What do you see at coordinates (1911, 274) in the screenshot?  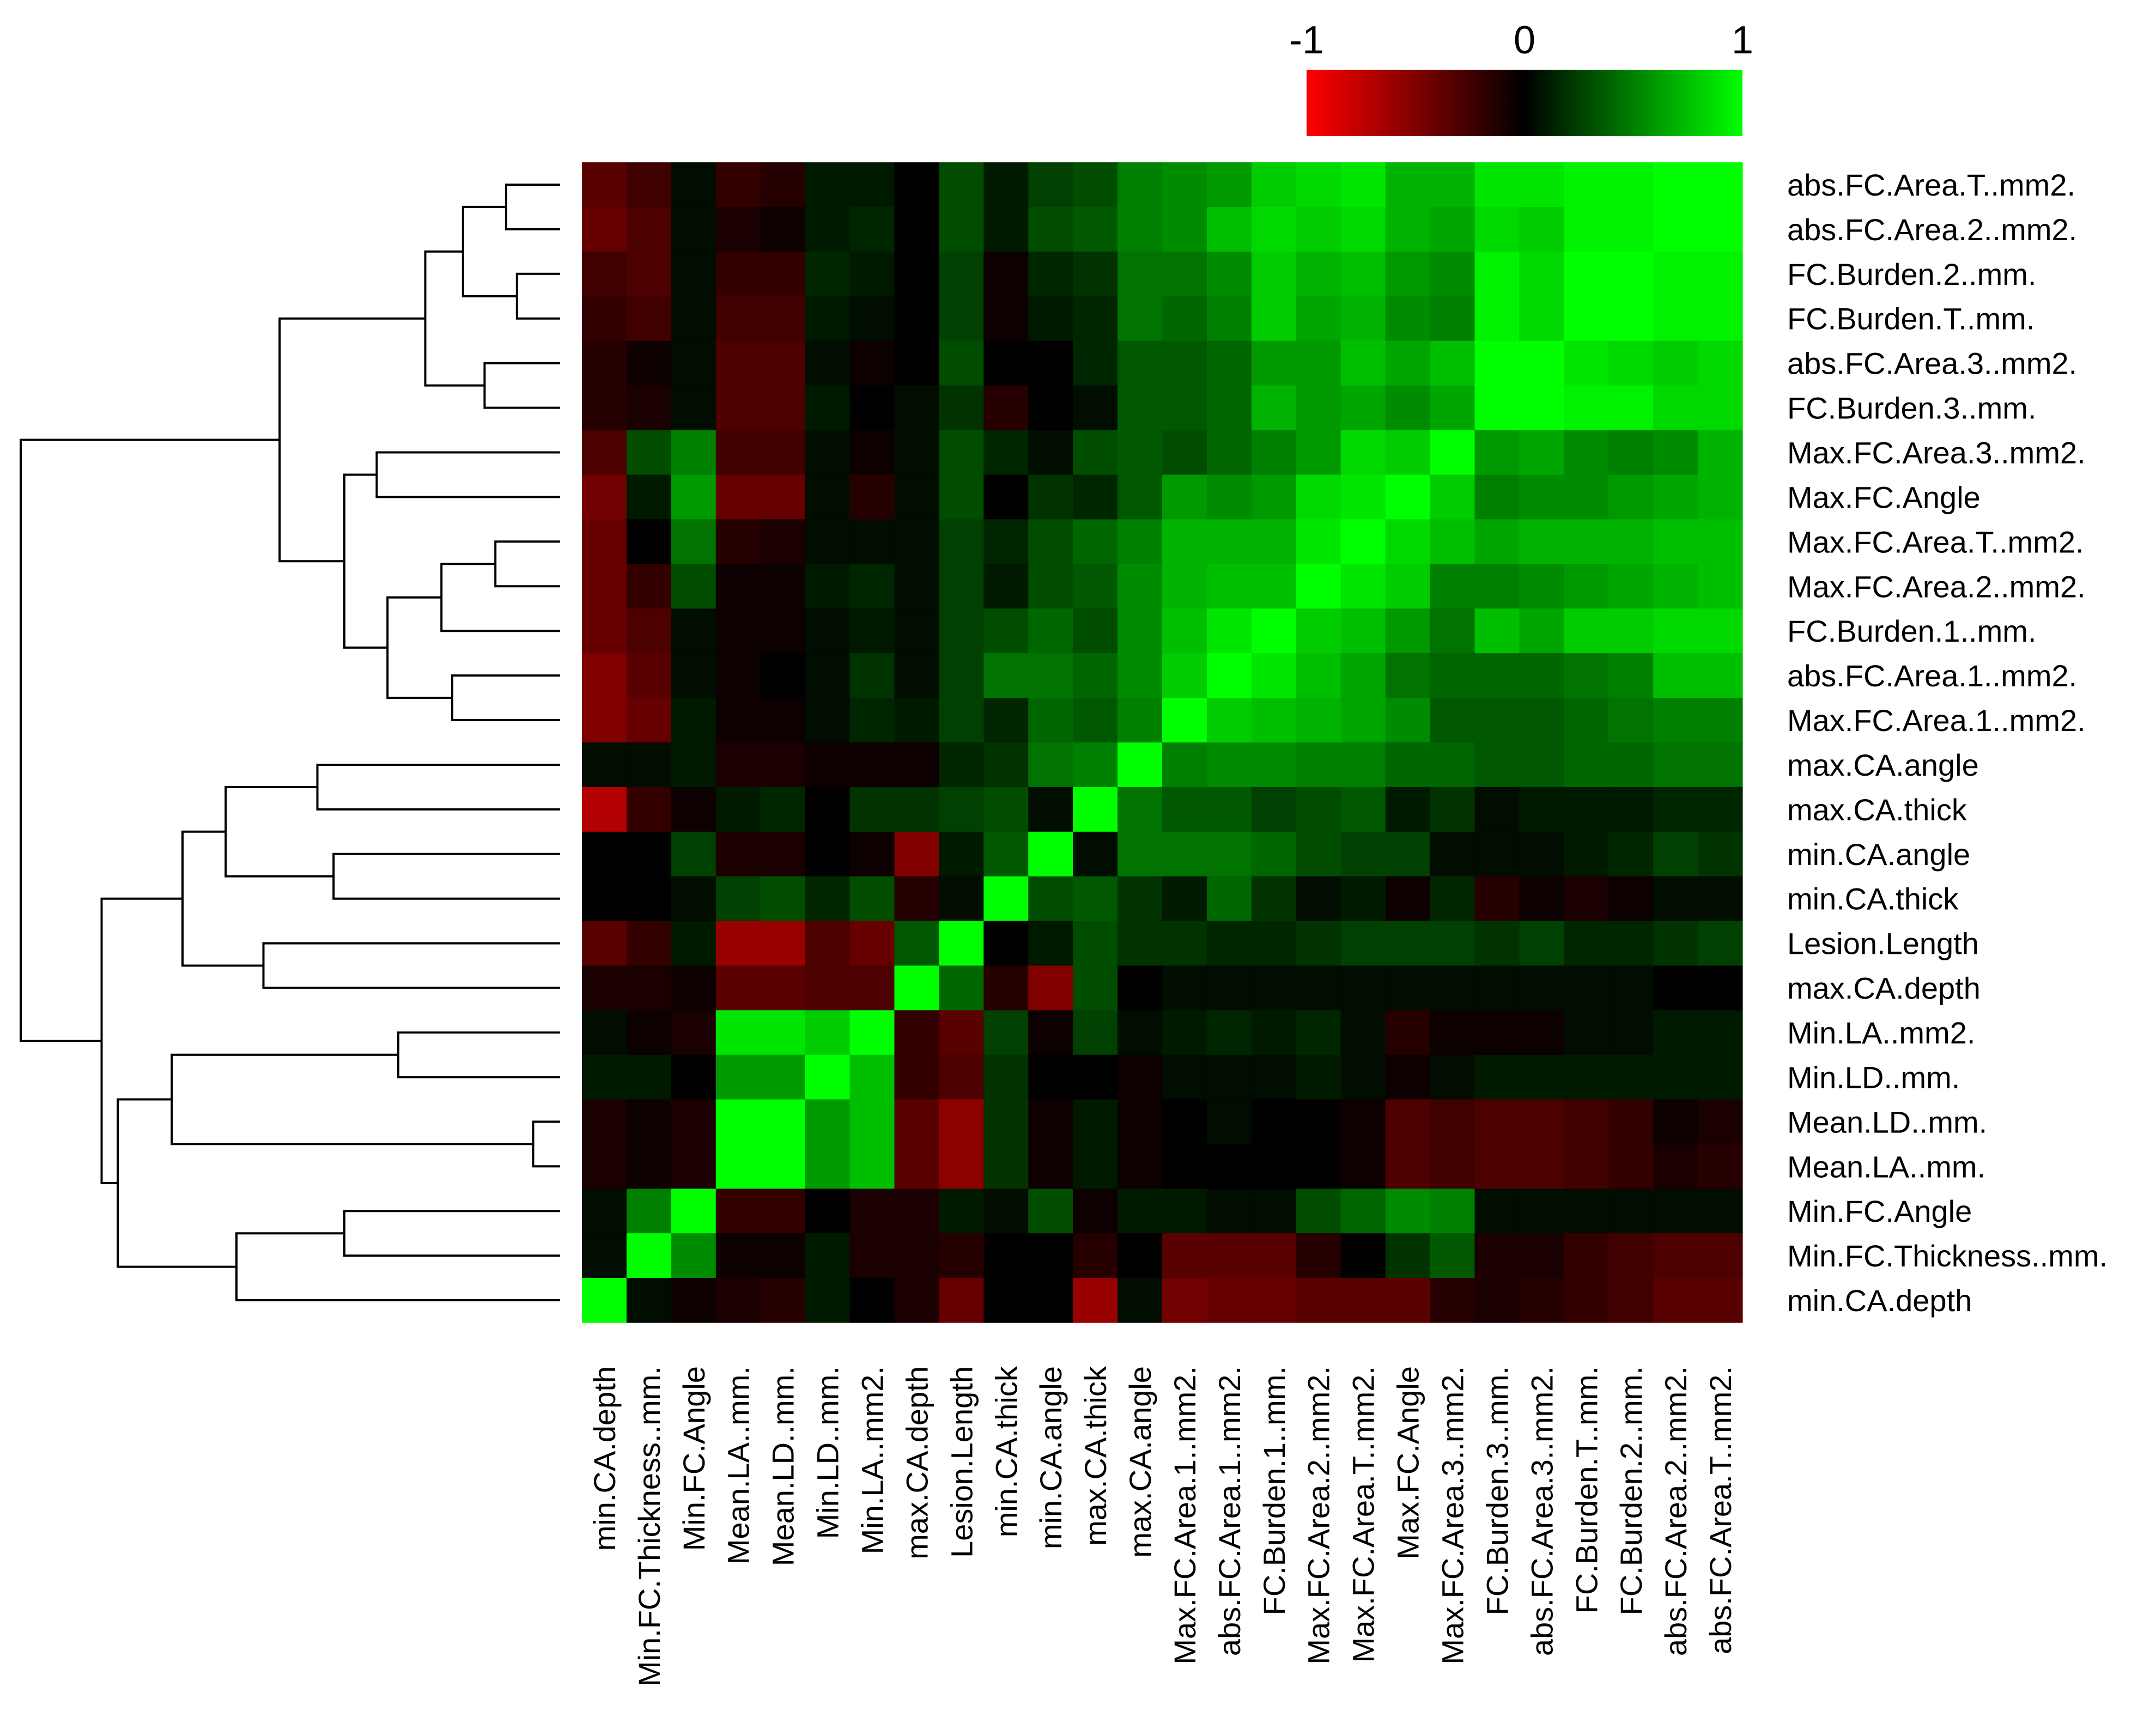 I see `row-label: FC.Burden.2..mm.` at bounding box center [1911, 274].